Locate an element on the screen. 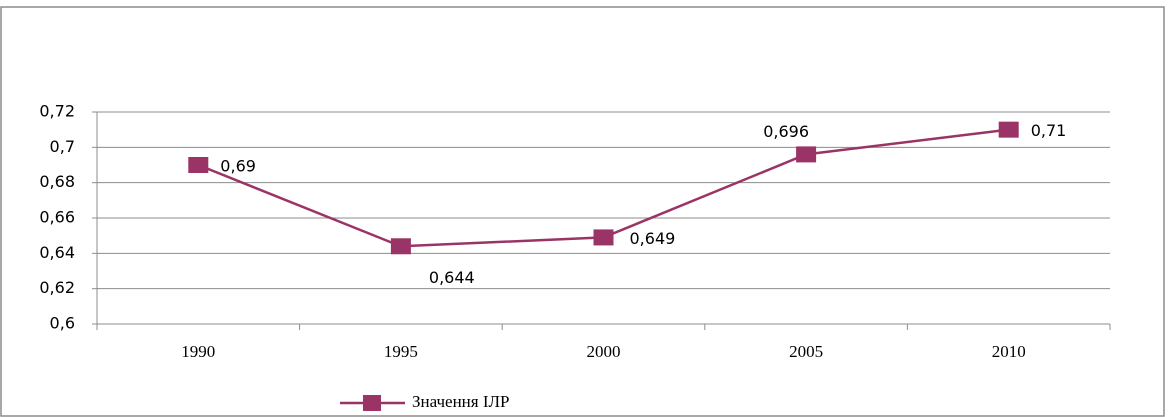 The image size is (1171, 417). data-label: 0,649 is located at coordinates (653, 238).